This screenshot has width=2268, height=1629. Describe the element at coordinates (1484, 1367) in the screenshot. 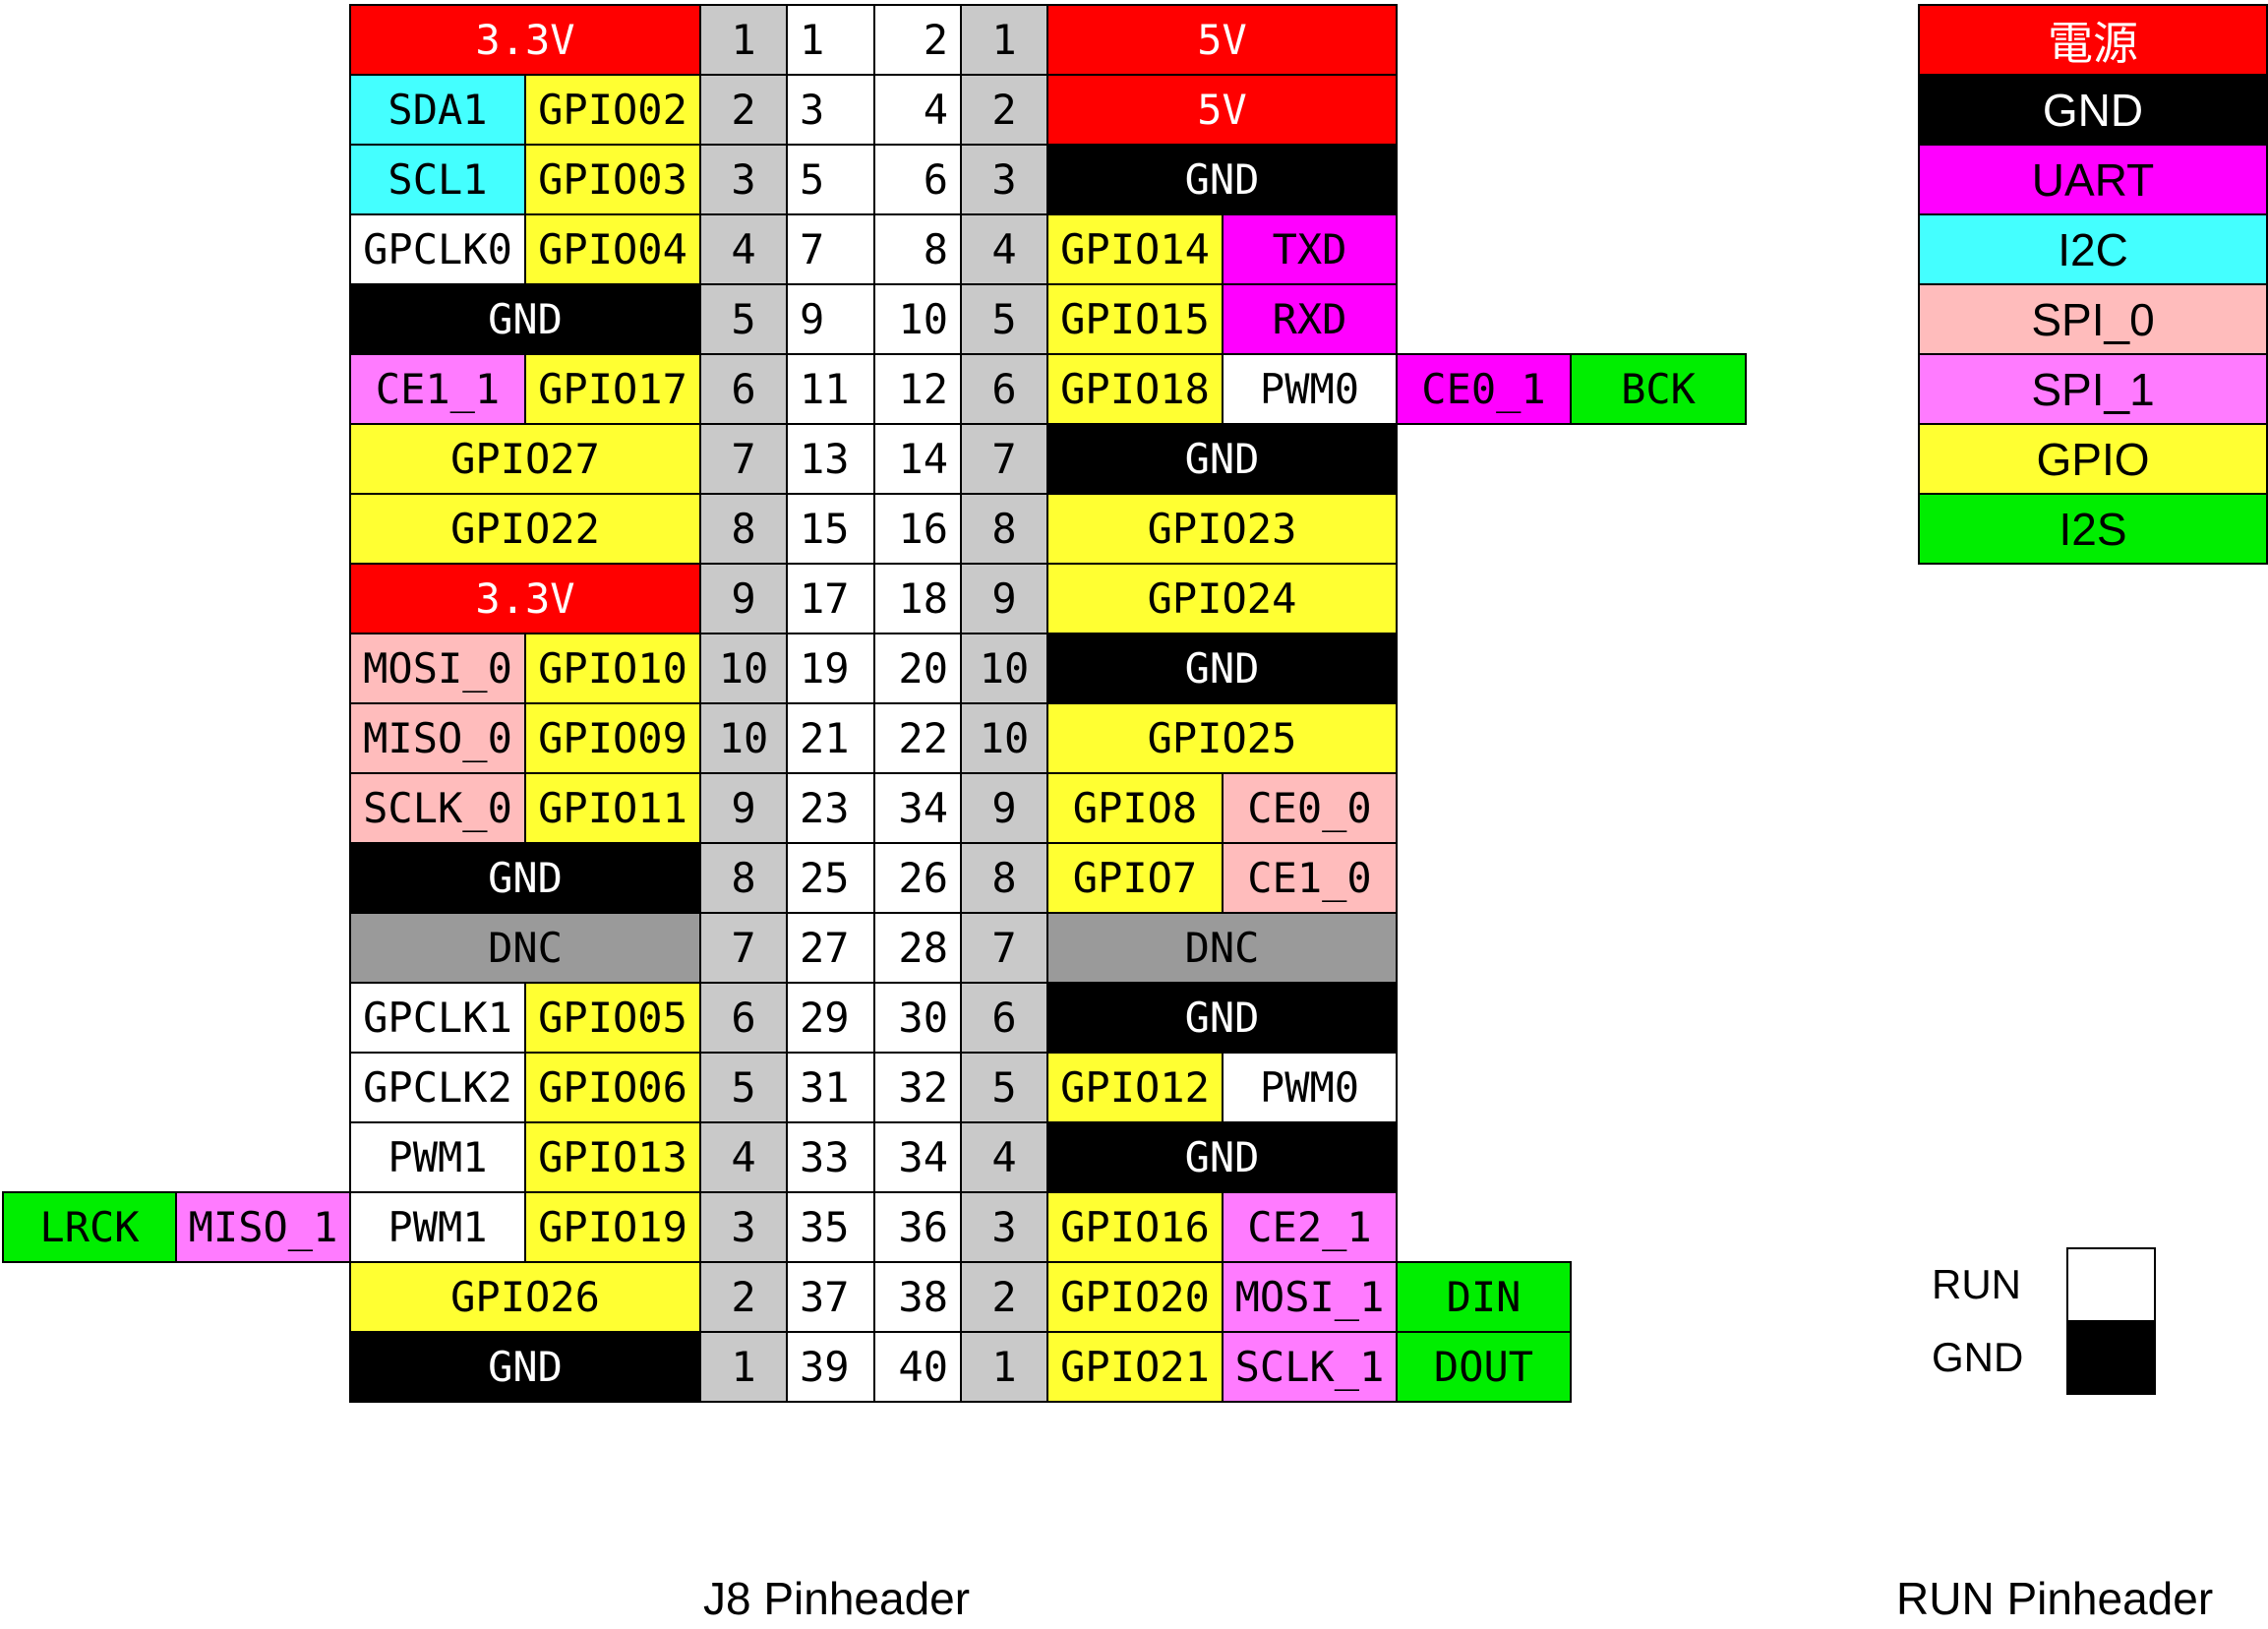

I see `pin-function-cell: DOUT` at that location.